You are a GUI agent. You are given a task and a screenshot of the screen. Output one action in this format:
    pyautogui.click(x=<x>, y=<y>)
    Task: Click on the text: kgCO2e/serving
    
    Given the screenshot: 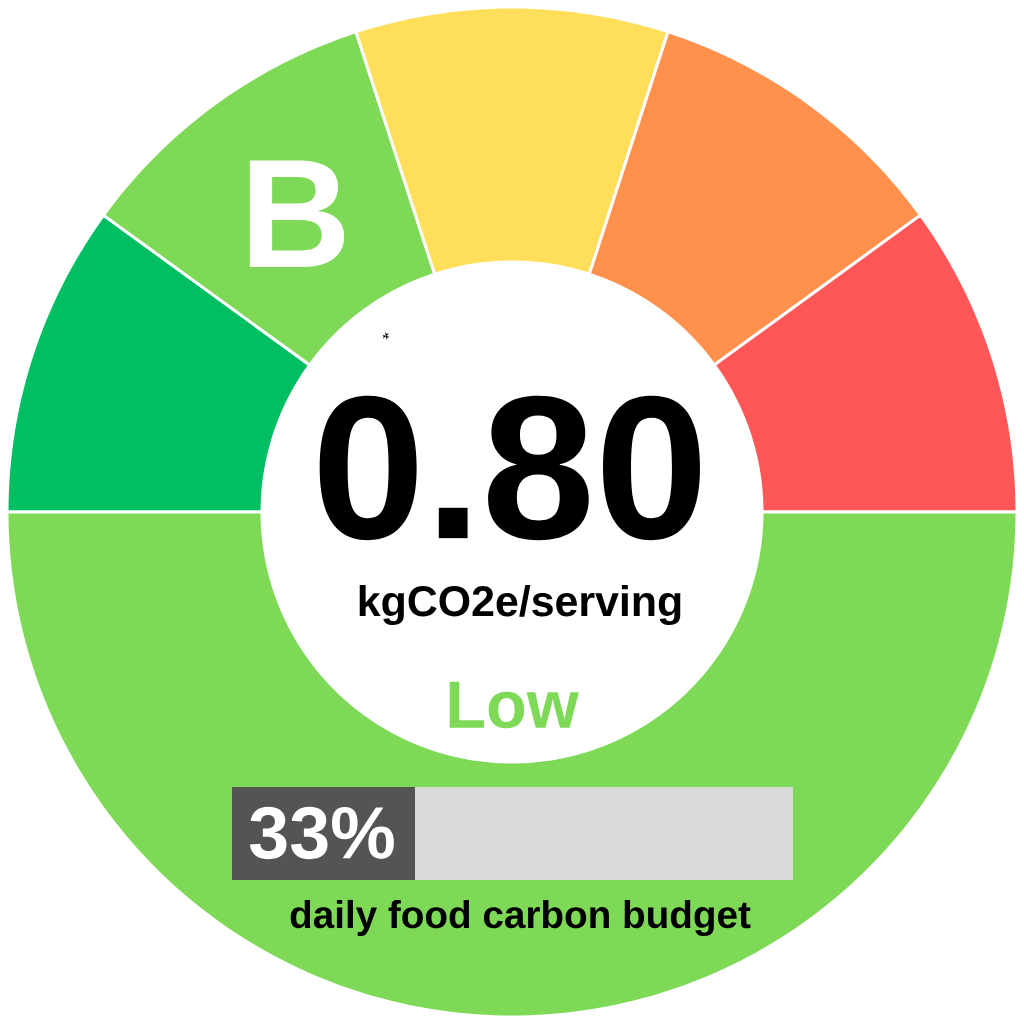 What is the action you would take?
    pyautogui.click(x=520, y=605)
    